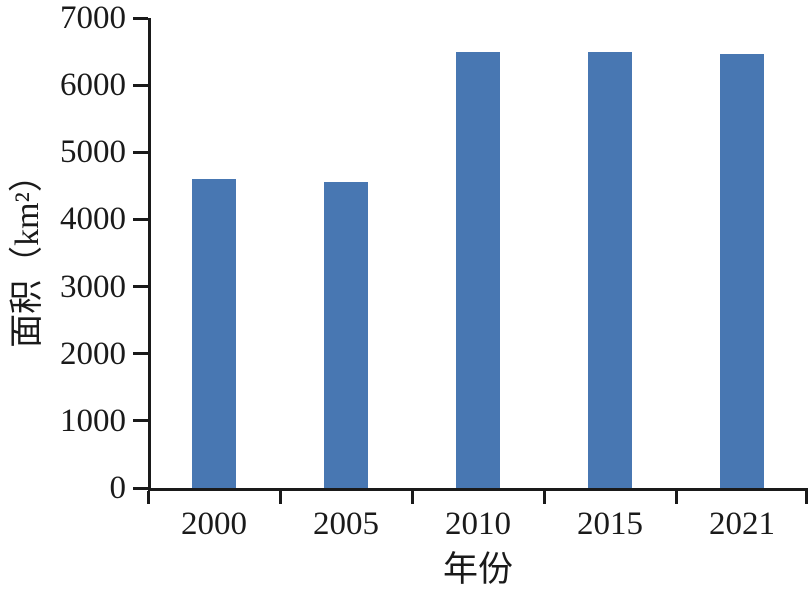 Image resolution: width=809 pixels, height=596 pixels. Describe the element at coordinates (93, 152) in the screenshot. I see `y-axis-tick-label: 5000` at that location.